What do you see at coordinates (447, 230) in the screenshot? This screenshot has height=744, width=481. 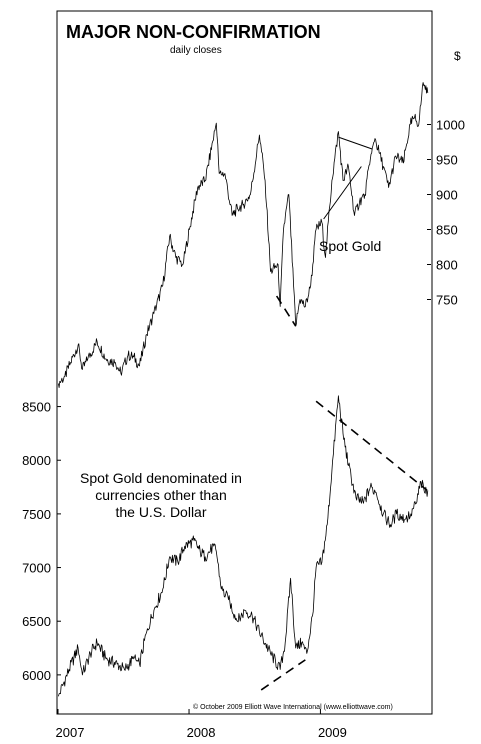 I see `top-y-tick-label-2: 850` at bounding box center [447, 230].